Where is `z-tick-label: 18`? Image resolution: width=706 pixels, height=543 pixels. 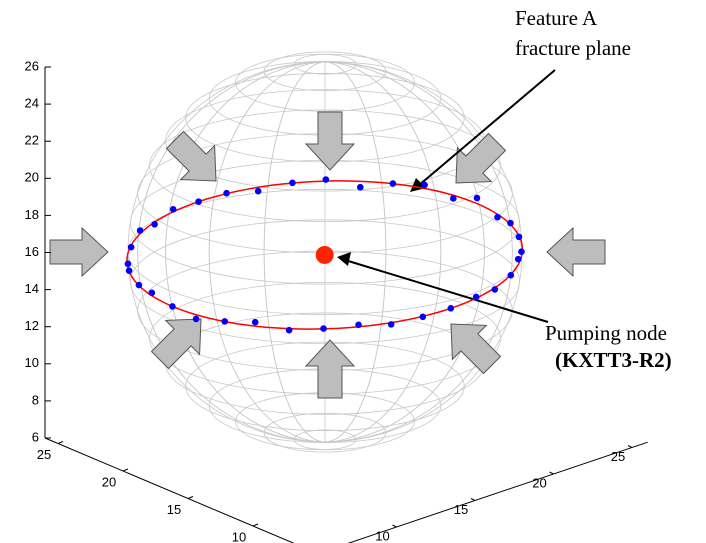 z-tick-label: 18 is located at coordinates (32, 214).